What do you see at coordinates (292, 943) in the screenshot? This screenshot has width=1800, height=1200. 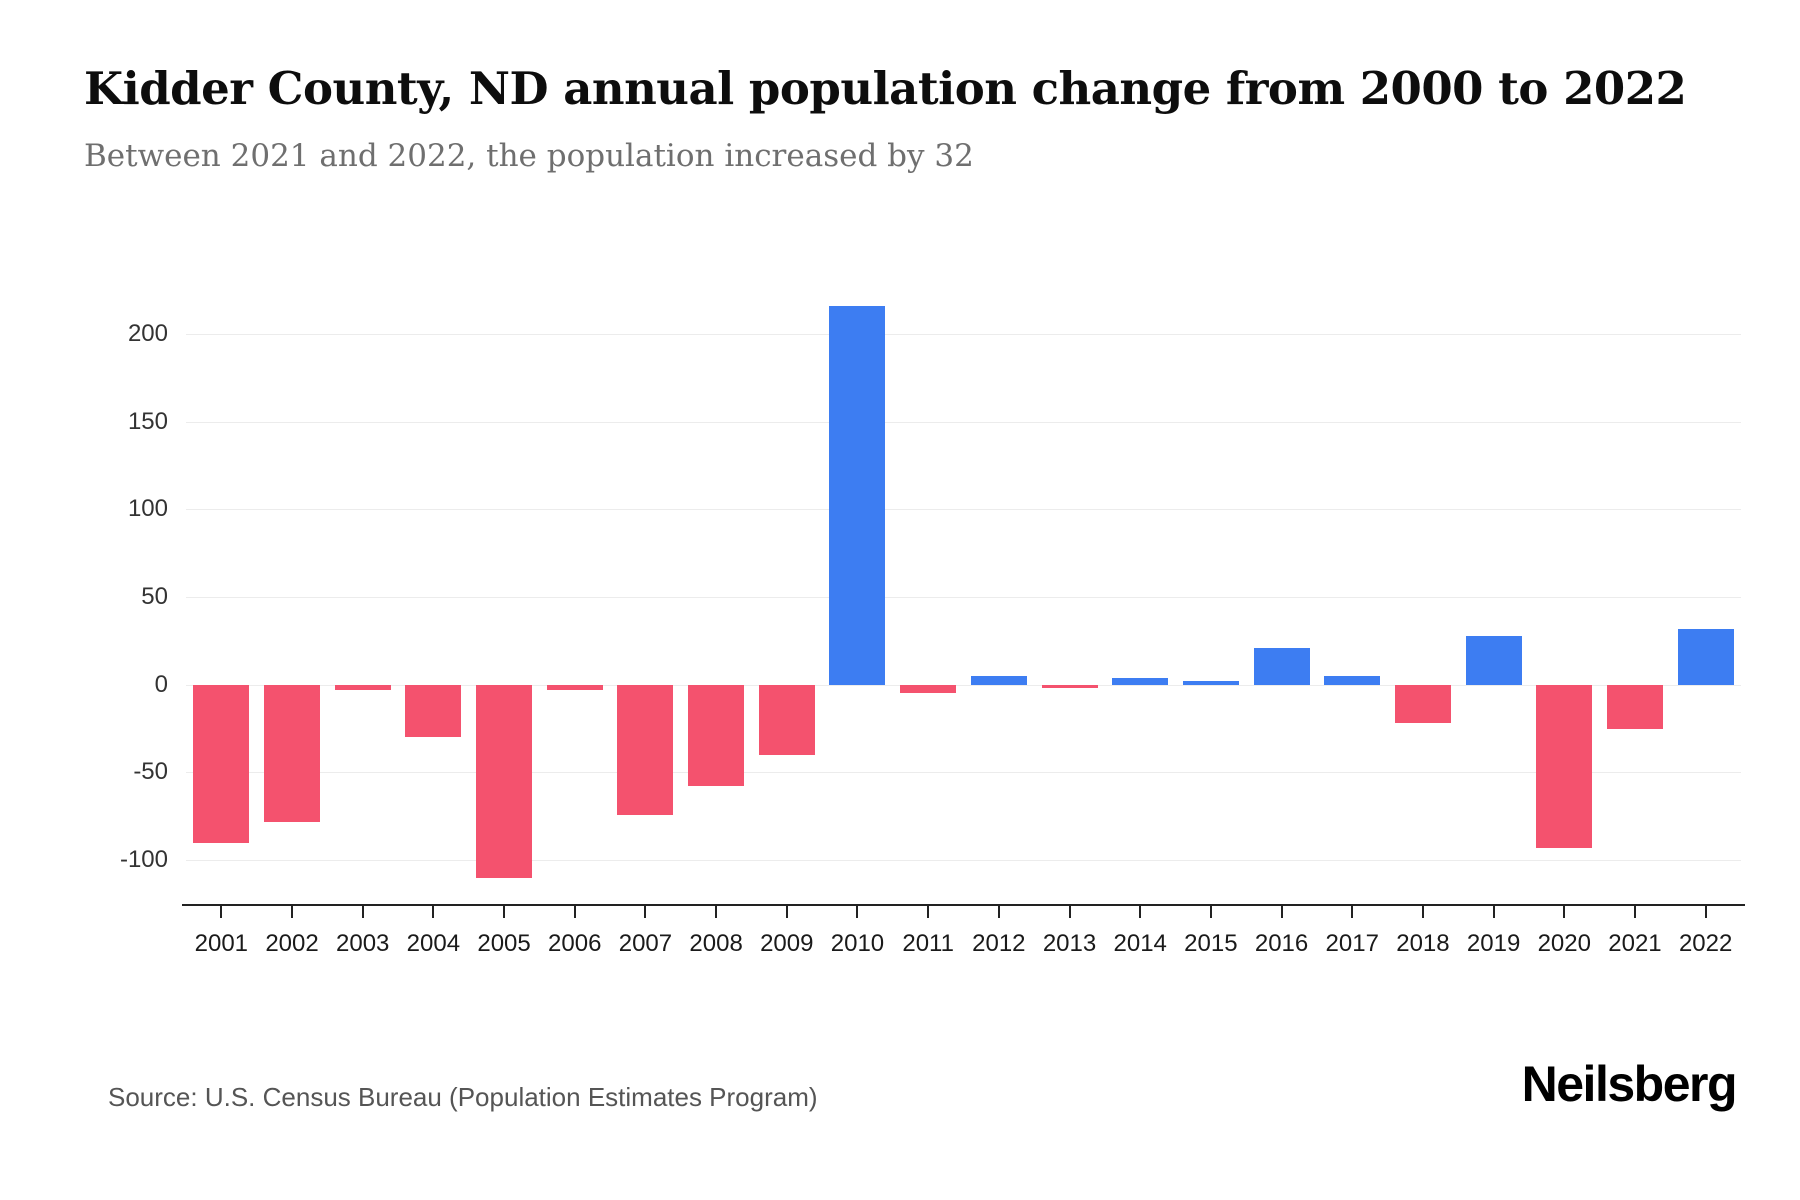 I see `x-axis-tick-label: 2002` at bounding box center [292, 943].